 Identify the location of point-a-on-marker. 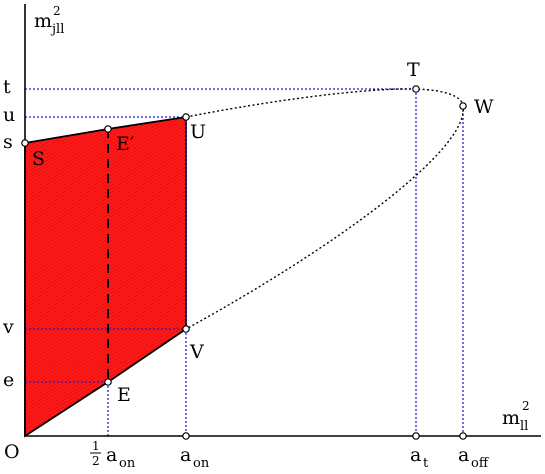
(186, 436).